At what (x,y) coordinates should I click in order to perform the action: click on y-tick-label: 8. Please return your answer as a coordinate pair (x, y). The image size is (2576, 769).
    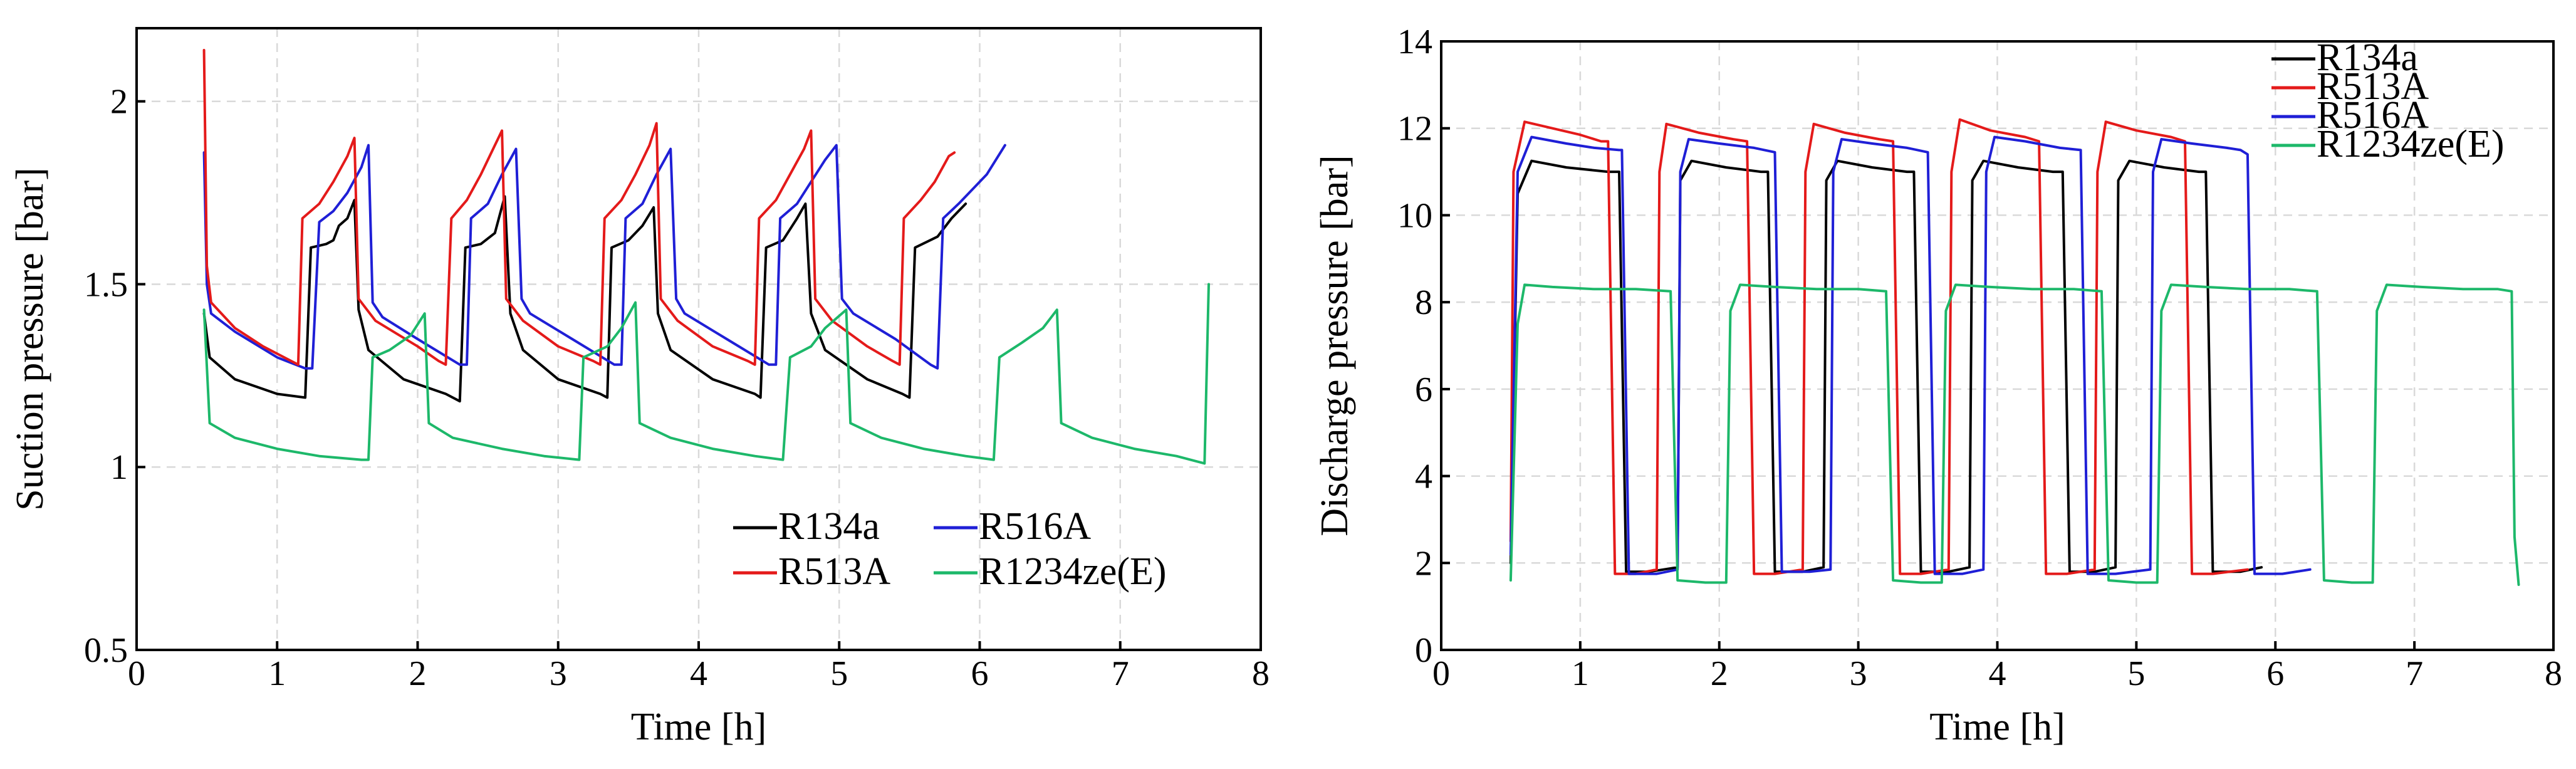
    Looking at the image, I should click on (1423, 302).